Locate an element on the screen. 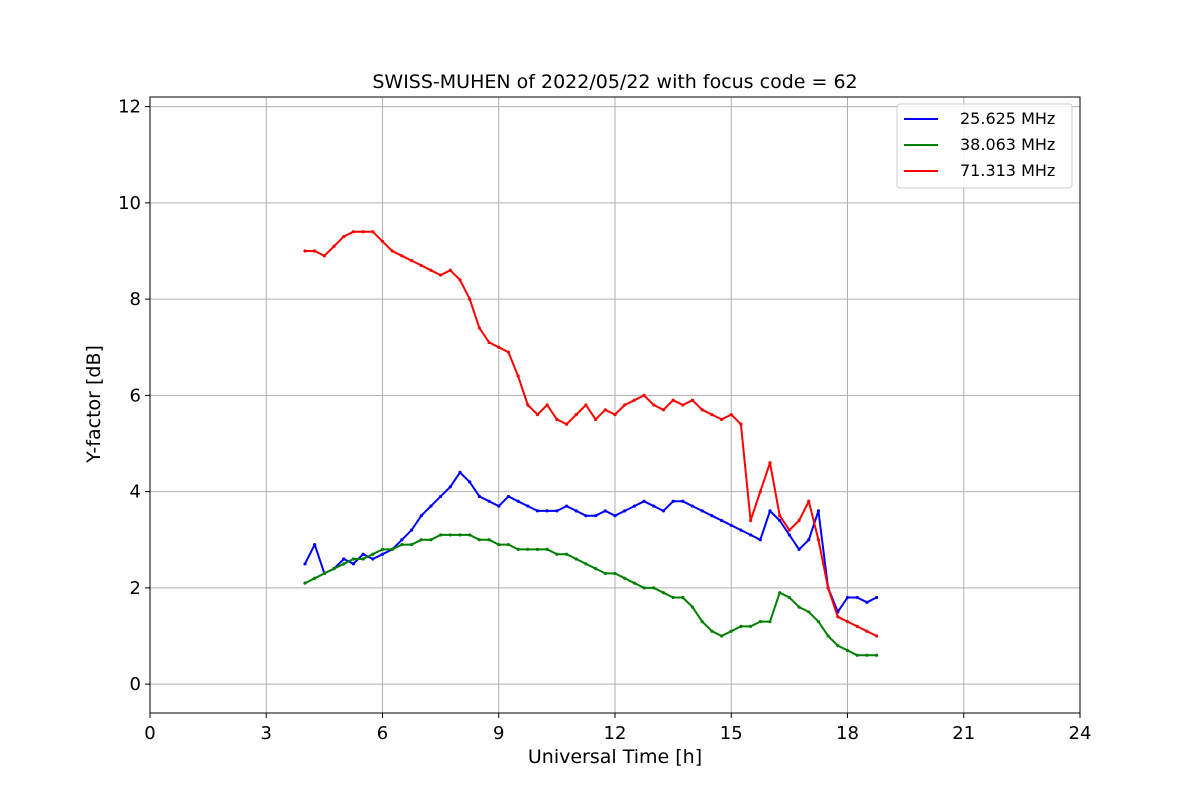 This screenshot has height=800, width=1200. legend-label: 38.063 MHz is located at coordinates (1007, 144).